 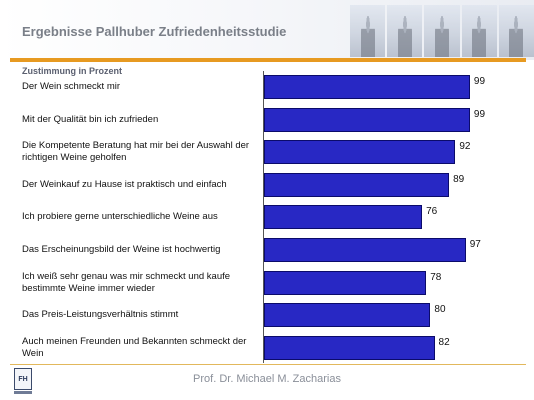 I want to click on bar-value-label: 76, so click(x=432, y=212).